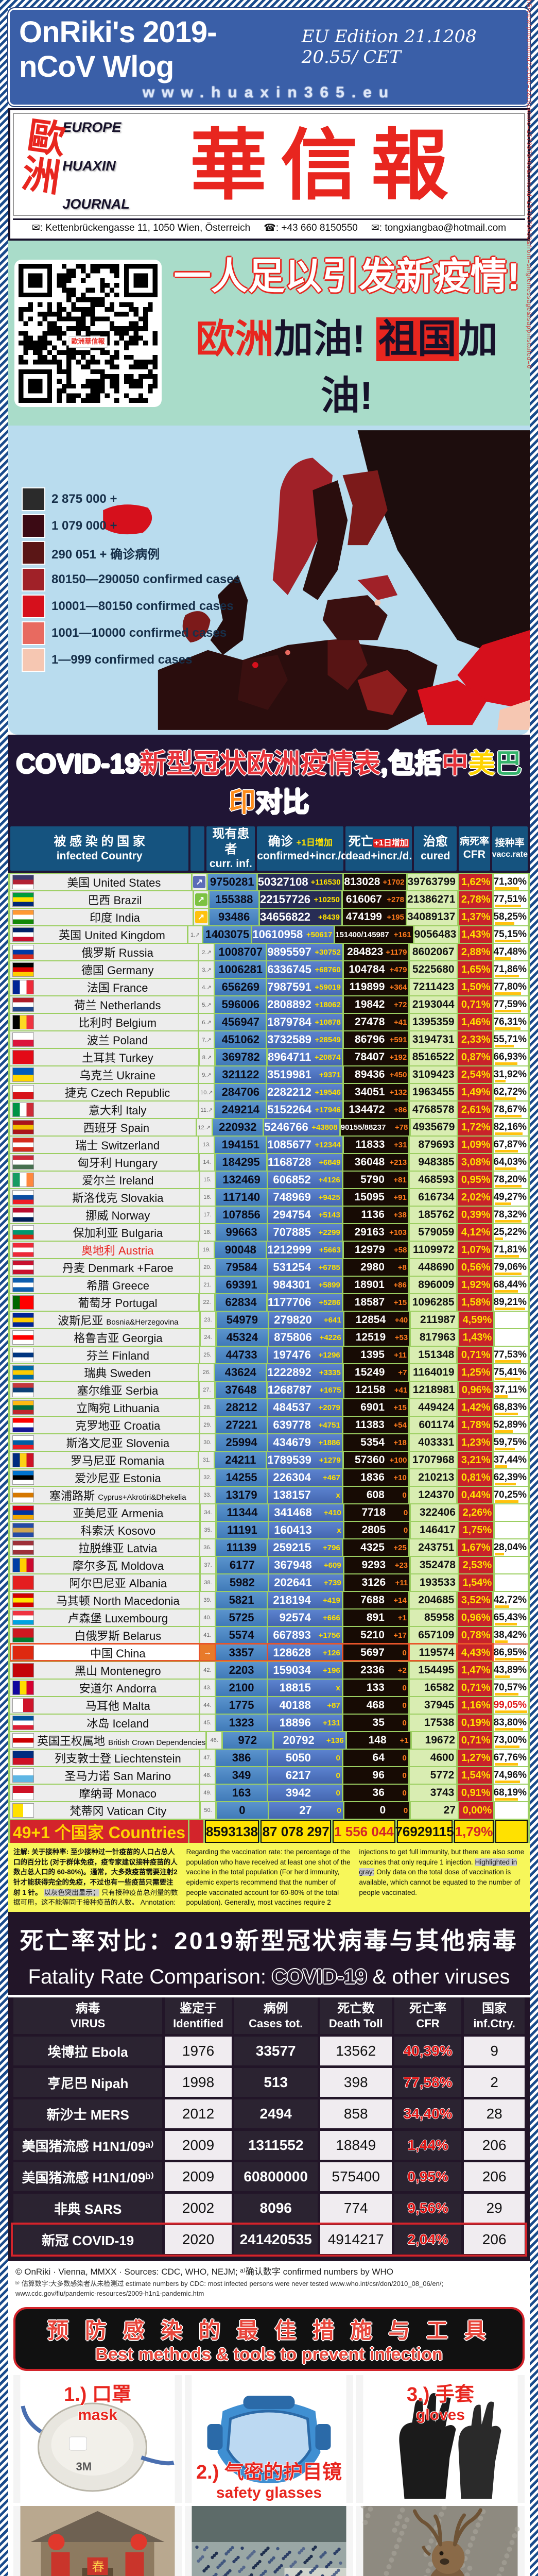 Image resolution: width=538 pixels, height=2576 pixels. Describe the element at coordinates (289, 1022) in the screenshot. I see `confirmed-total: 1879784` at that location.